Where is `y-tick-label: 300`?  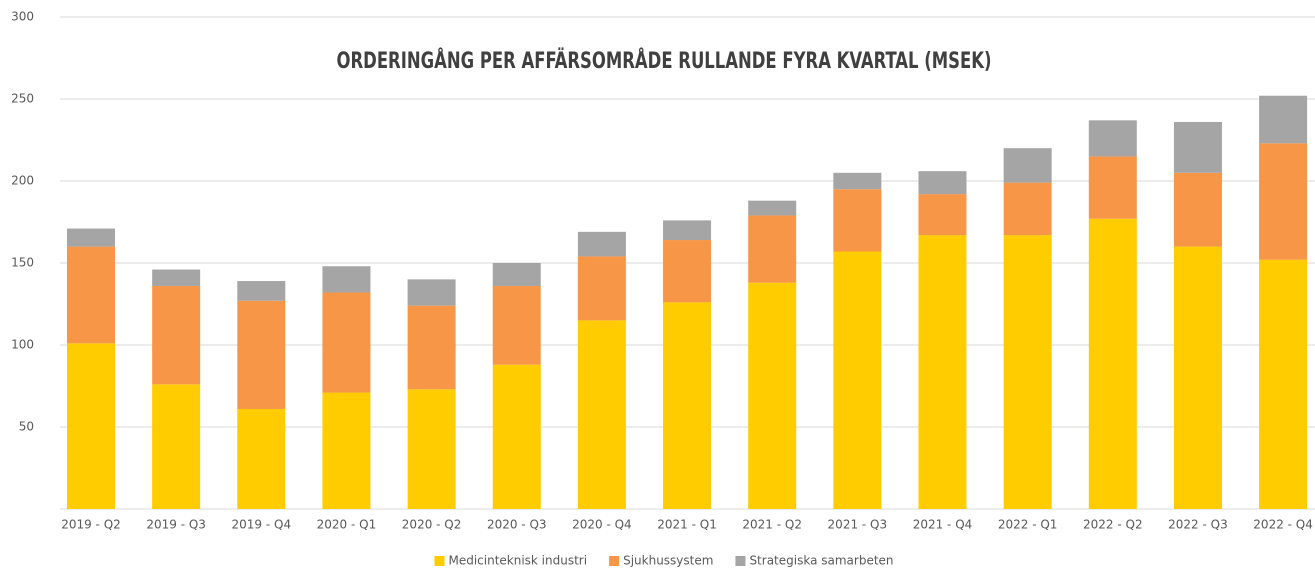 y-tick-label: 300 is located at coordinates (22, 17).